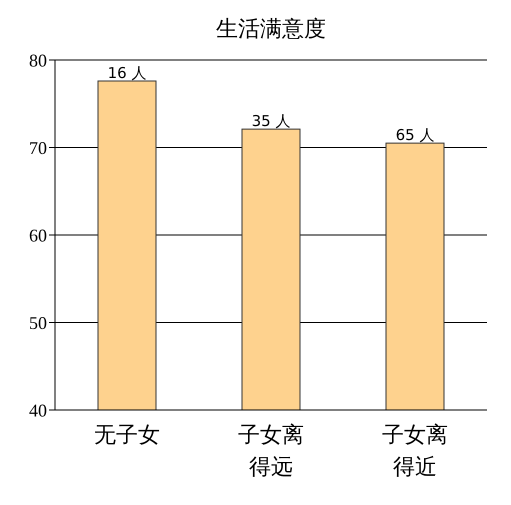 This screenshot has width=511, height=505. What do you see at coordinates (415, 451) in the screenshot?
I see `x-tick-label: 子女离得近` at bounding box center [415, 451].